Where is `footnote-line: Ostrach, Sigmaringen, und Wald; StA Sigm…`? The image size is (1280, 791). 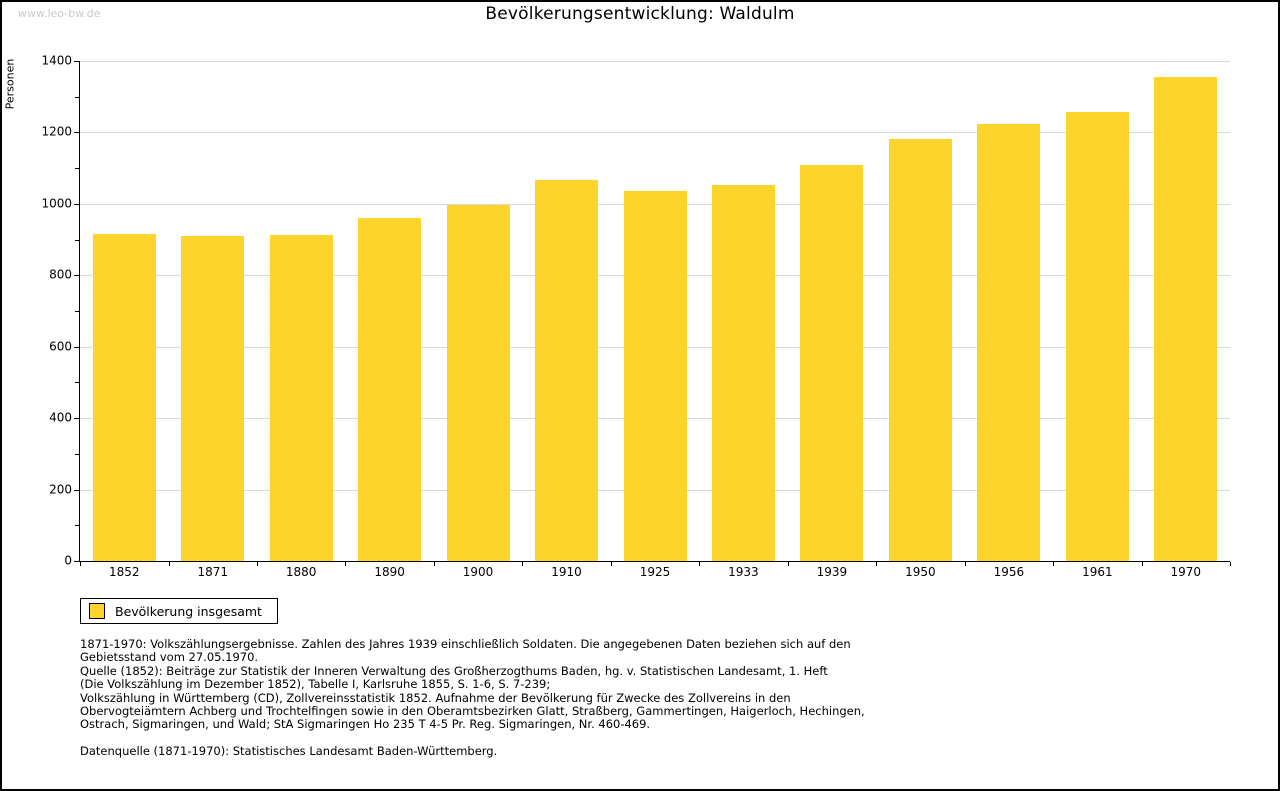
footnote-line: Ostrach, Sigmaringen, und Wald; StA Sigm… is located at coordinates (365, 724).